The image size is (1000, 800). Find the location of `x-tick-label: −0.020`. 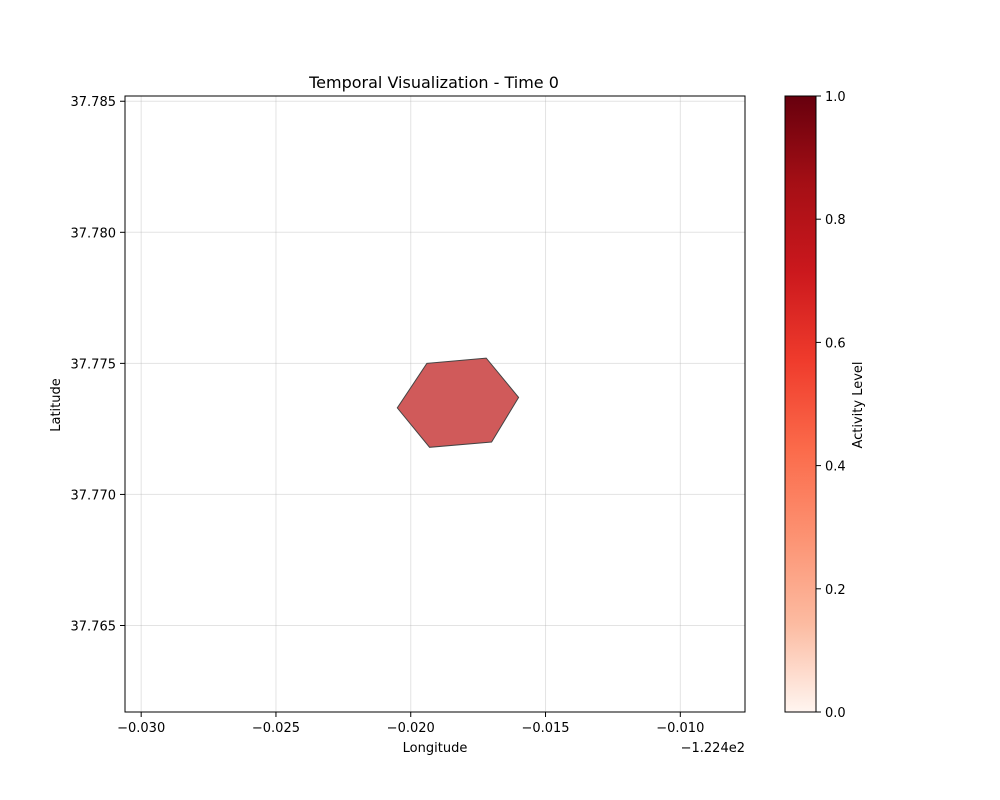

x-tick-label: −0.020 is located at coordinates (411, 728).